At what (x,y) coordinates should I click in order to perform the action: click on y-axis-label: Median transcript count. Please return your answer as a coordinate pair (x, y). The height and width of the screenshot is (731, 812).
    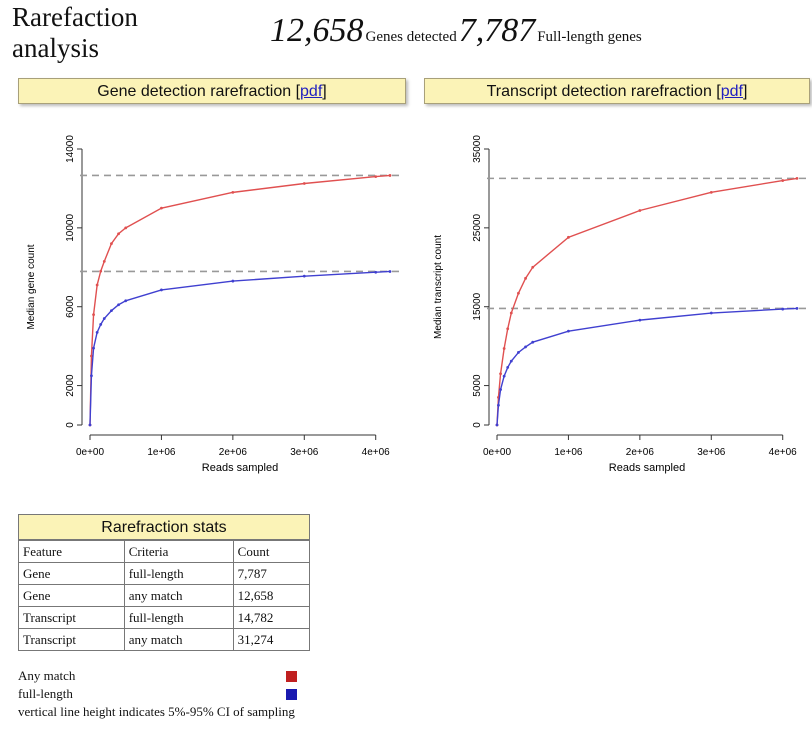
    Looking at the image, I should click on (438, 287).